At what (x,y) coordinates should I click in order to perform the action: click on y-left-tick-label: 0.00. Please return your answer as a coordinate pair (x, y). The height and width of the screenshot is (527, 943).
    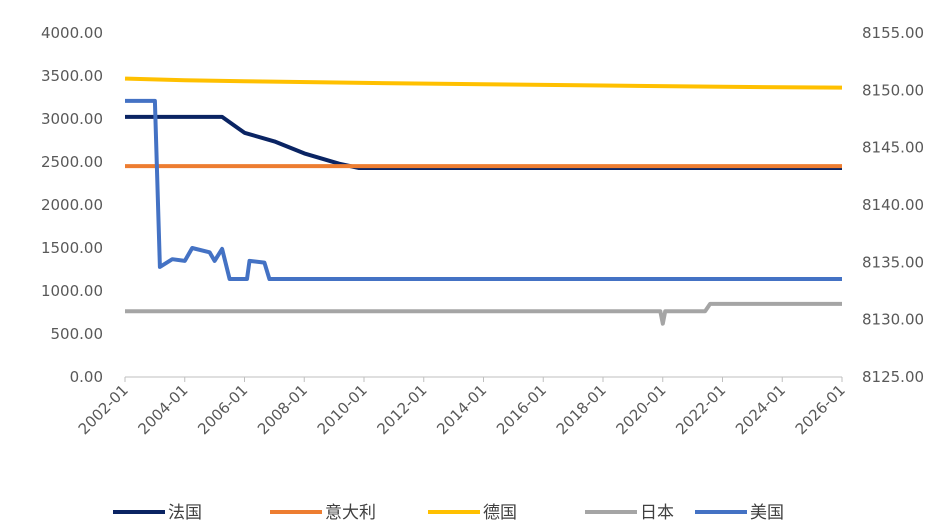
    Looking at the image, I should click on (86, 377).